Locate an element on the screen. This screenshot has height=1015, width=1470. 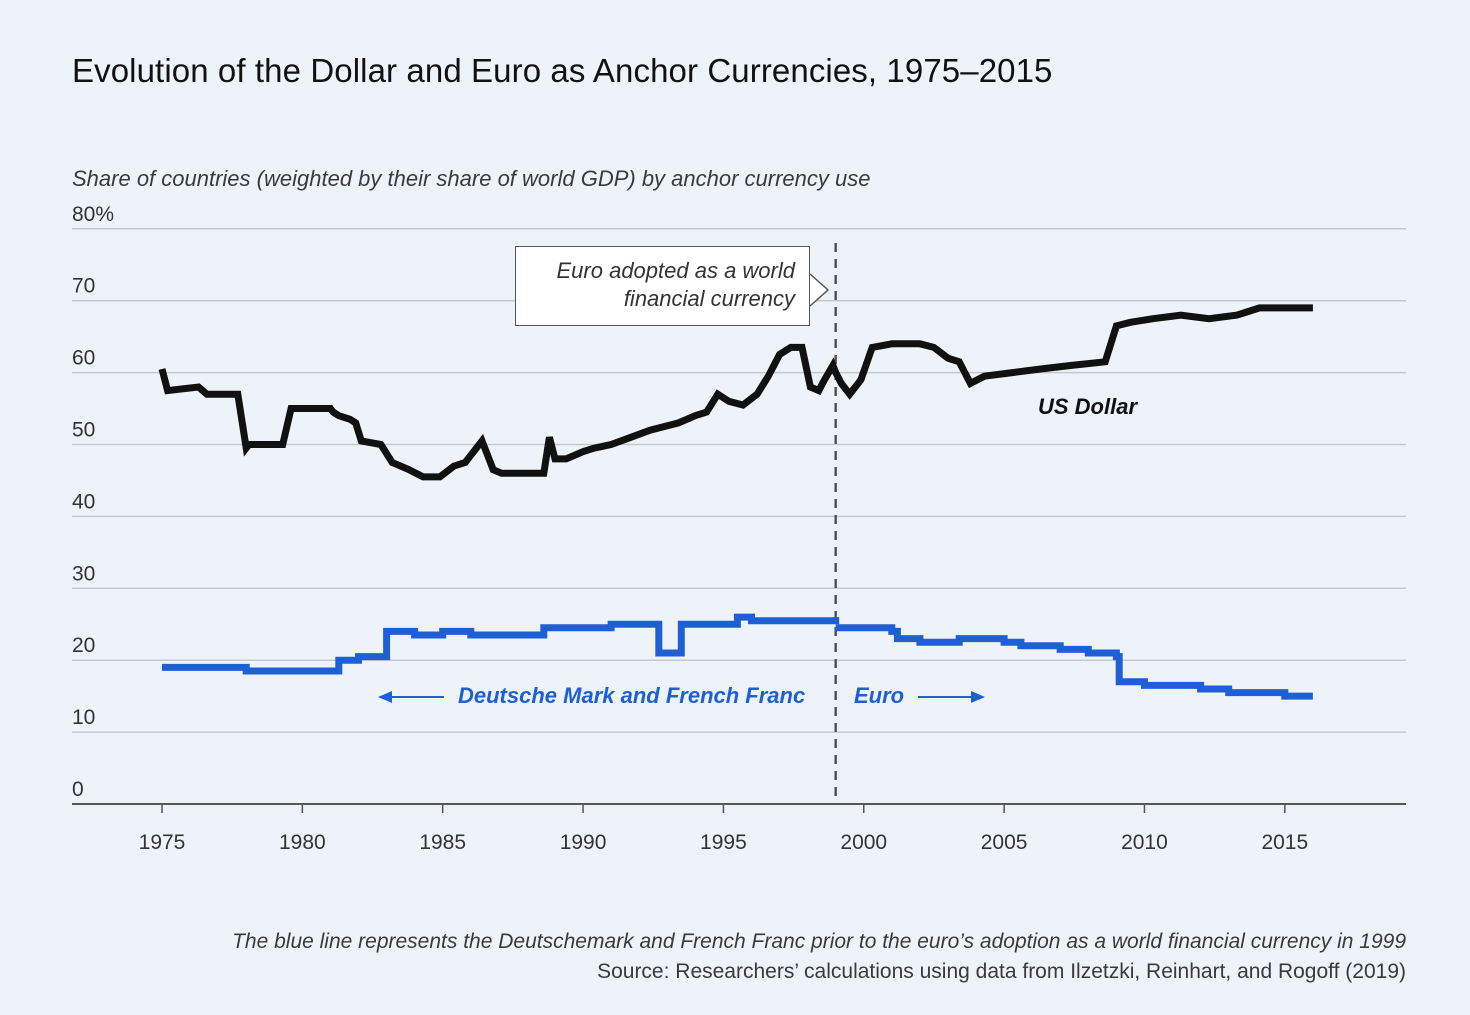
arrow-right-icon is located at coordinates (978, 697).